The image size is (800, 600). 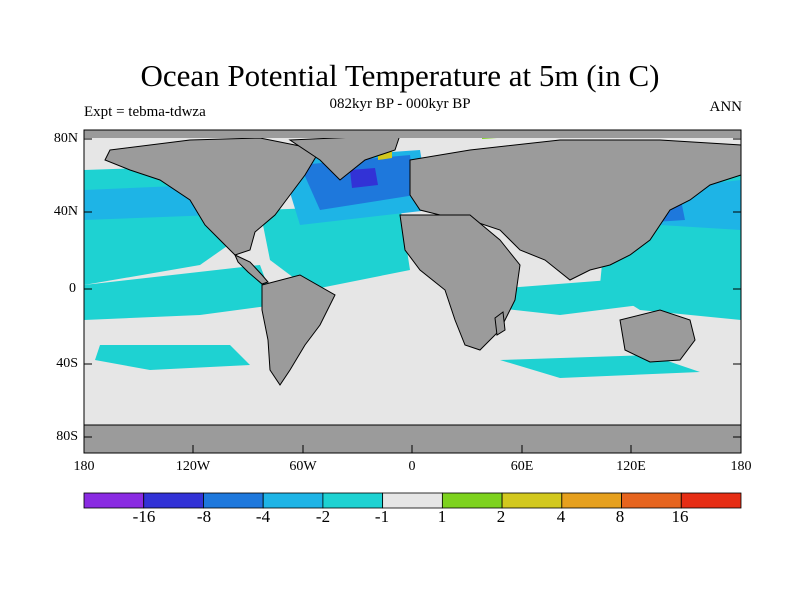 I want to click on colorbar-label: 2, so click(x=501, y=516).